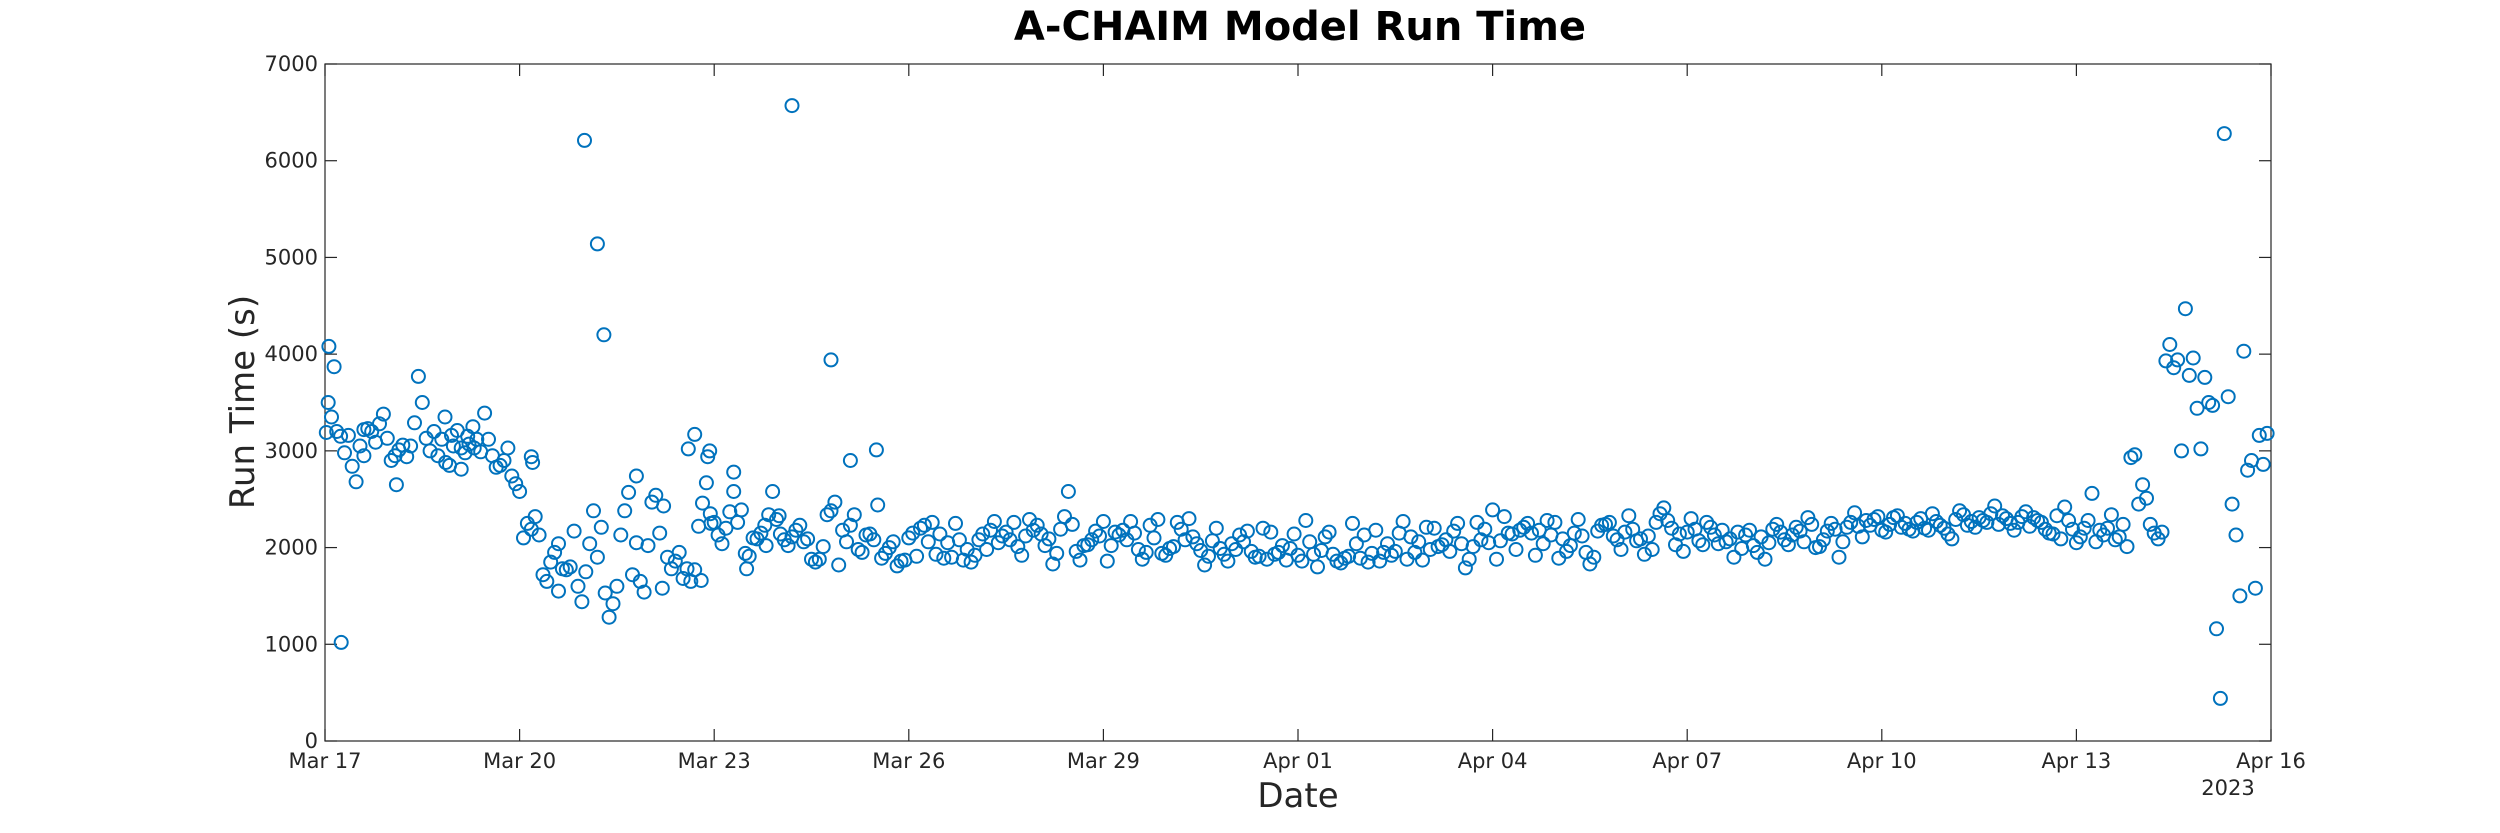 This screenshot has width=2500, height=833. What do you see at coordinates (714, 761) in the screenshot?
I see `x-tick-label: Mar 23` at bounding box center [714, 761].